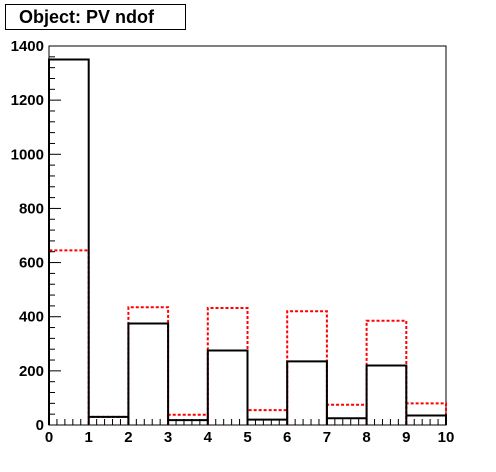 The height and width of the screenshot is (472, 496). What do you see at coordinates (327, 437) in the screenshot?
I see `x-tick-label: 7` at bounding box center [327, 437].